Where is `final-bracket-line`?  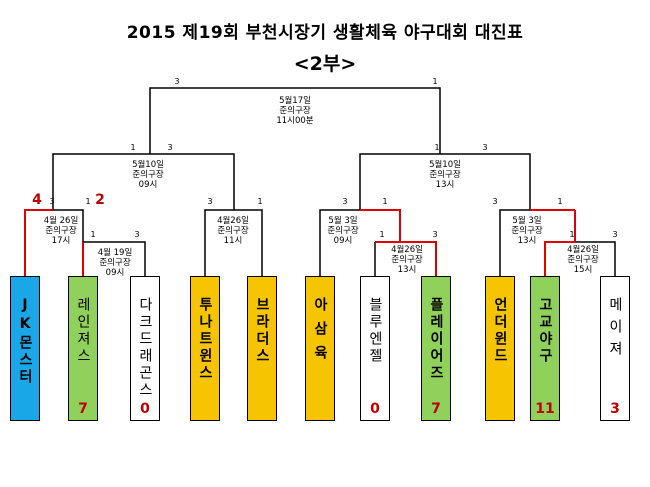
final-bracket-line is located at coordinates (295, 120).